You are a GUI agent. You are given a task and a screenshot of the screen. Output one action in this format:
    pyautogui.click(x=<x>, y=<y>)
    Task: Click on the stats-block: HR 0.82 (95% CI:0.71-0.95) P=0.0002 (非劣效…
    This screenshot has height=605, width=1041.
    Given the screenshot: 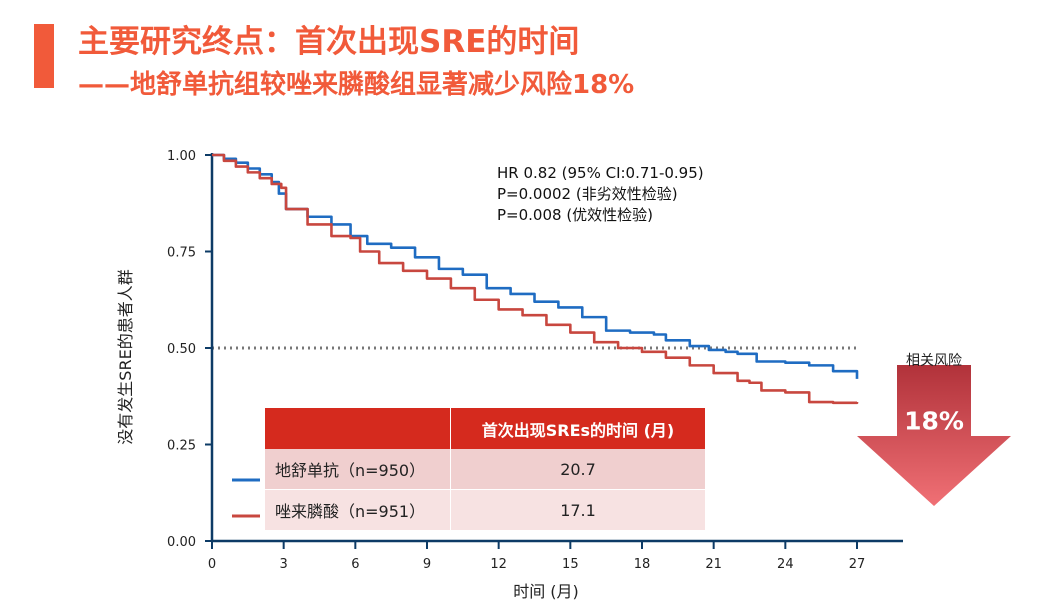 What is the action you would take?
    pyautogui.click(x=600, y=194)
    